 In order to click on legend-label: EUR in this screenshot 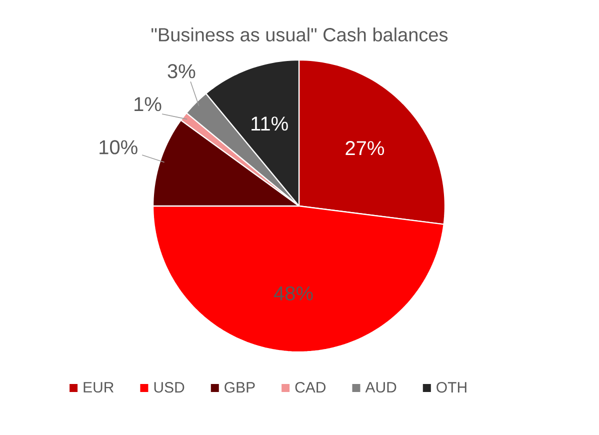, I will do `click(99, 387)`.